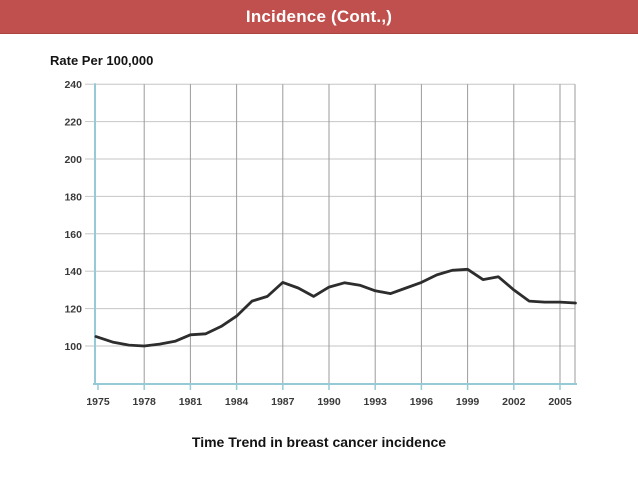 This screenshot has width=638, height=478. Describe the element at coordinates (145, 402) in the screenshot. I see `x-tick-label: 1978` at that location.